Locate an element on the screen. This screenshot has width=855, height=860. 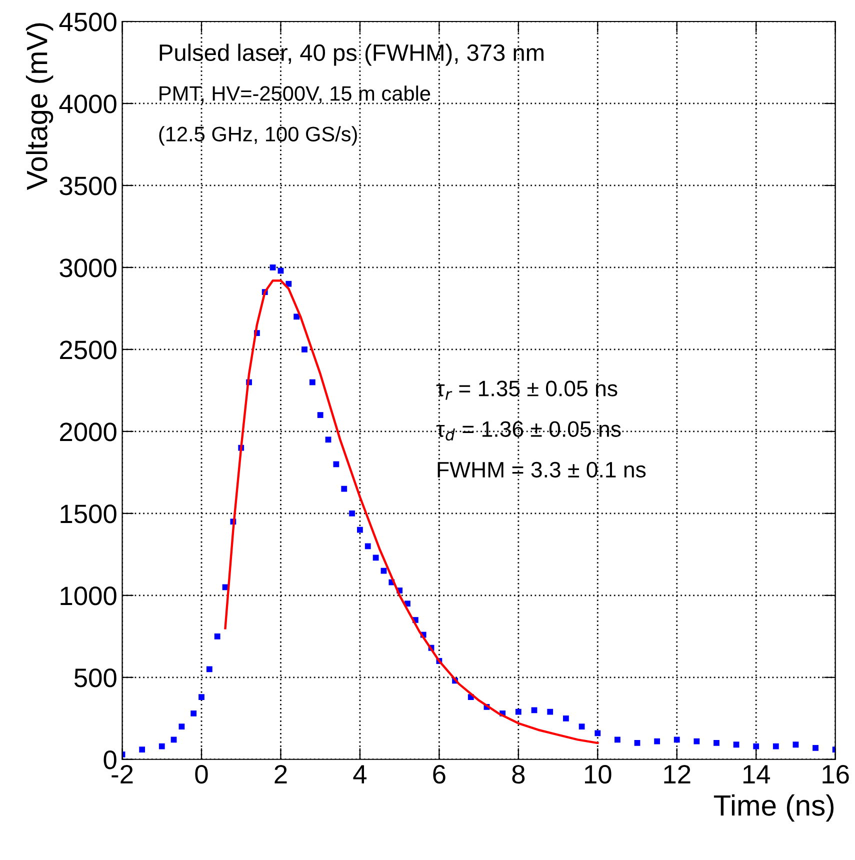
x-tick-label: 8 is located at coordinates (518, 774).